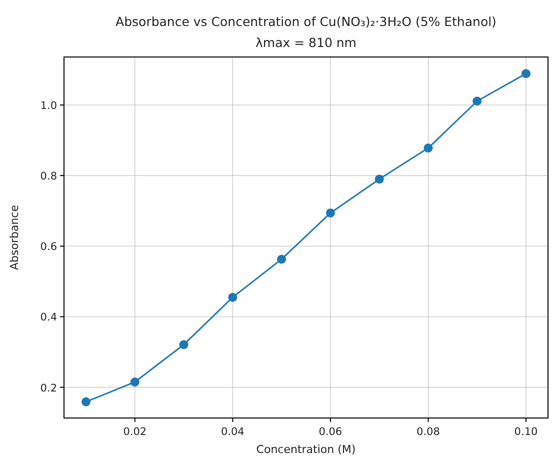 This screenshot has width=552, height=459. I want to click on x-tick-label: 0.06, so click(330, 432).